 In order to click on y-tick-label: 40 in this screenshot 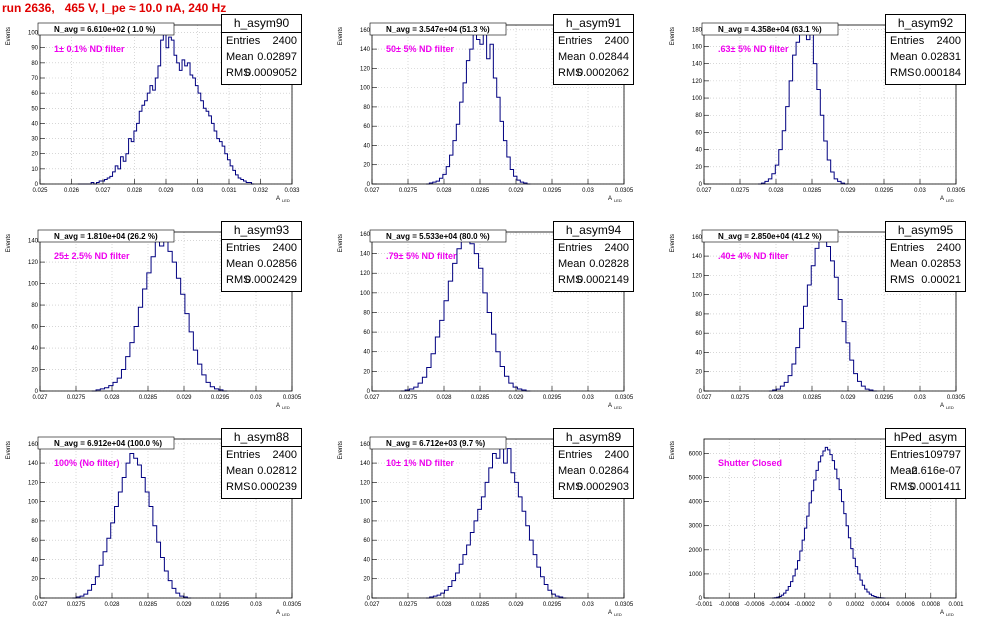, I will do `click(366, 146)`.